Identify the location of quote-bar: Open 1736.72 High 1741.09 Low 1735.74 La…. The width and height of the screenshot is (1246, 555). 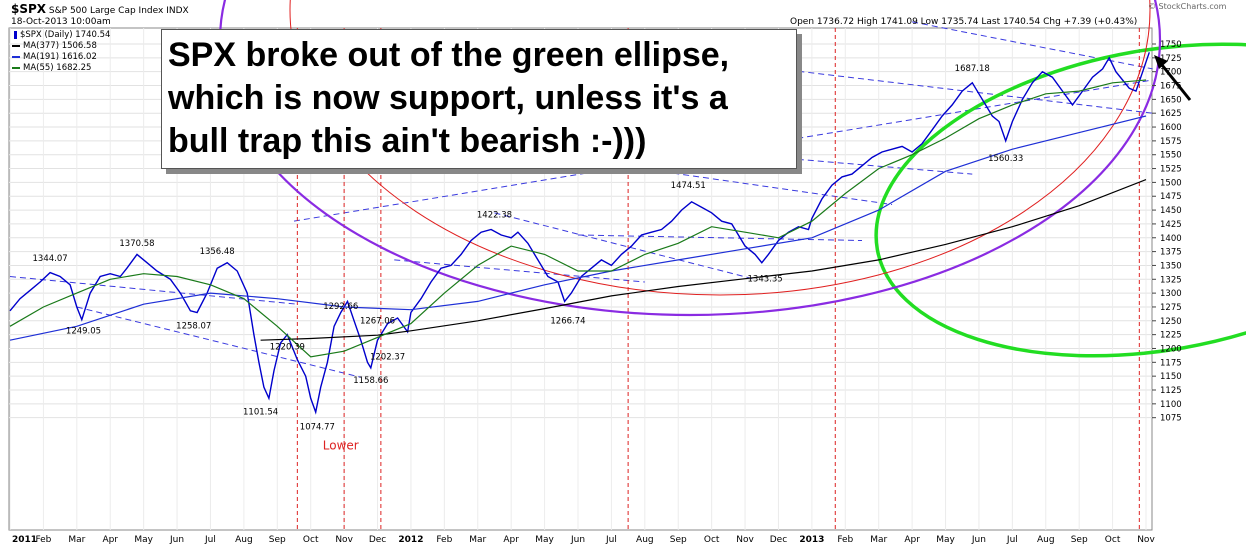
(964, 22).